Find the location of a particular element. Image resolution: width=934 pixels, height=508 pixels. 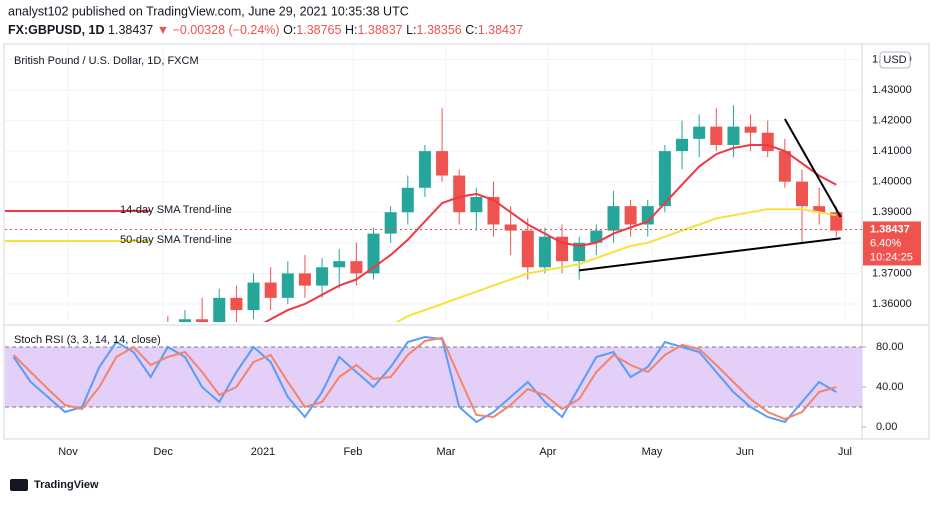

ohlc-value: 1.38356 is located at coordinates (439, 30).